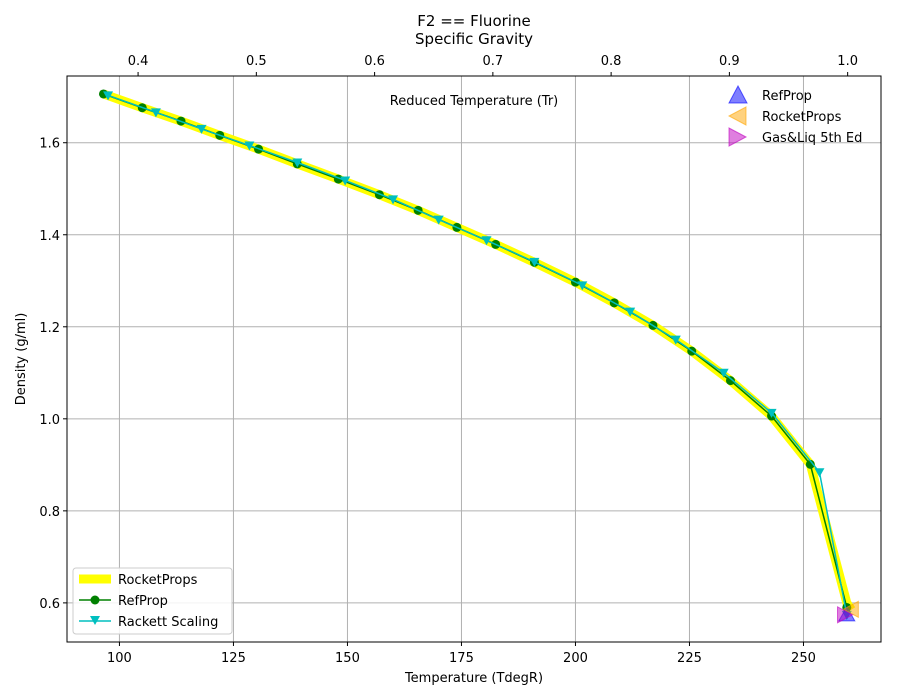  I want to click on legend-marker-refprop, so click(95, 600).